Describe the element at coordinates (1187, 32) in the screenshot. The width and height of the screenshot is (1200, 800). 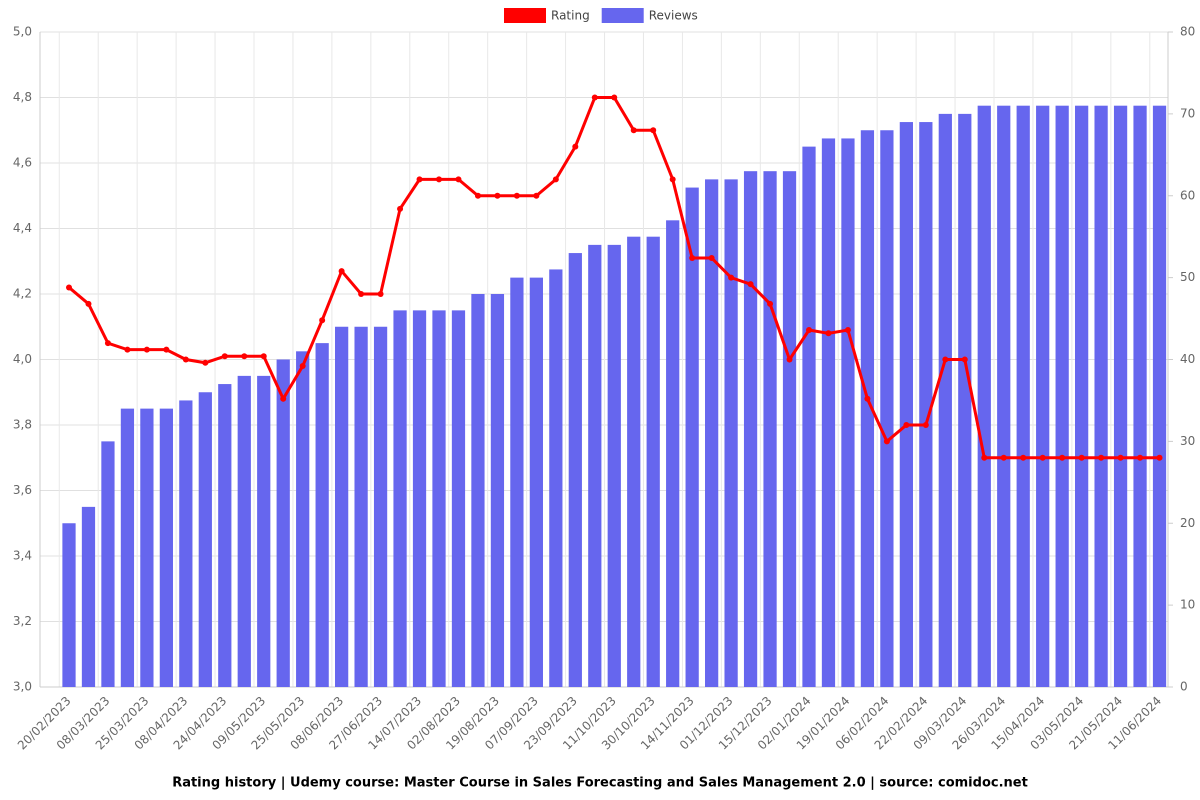
I see `y2-tick-label: 80` at that location.